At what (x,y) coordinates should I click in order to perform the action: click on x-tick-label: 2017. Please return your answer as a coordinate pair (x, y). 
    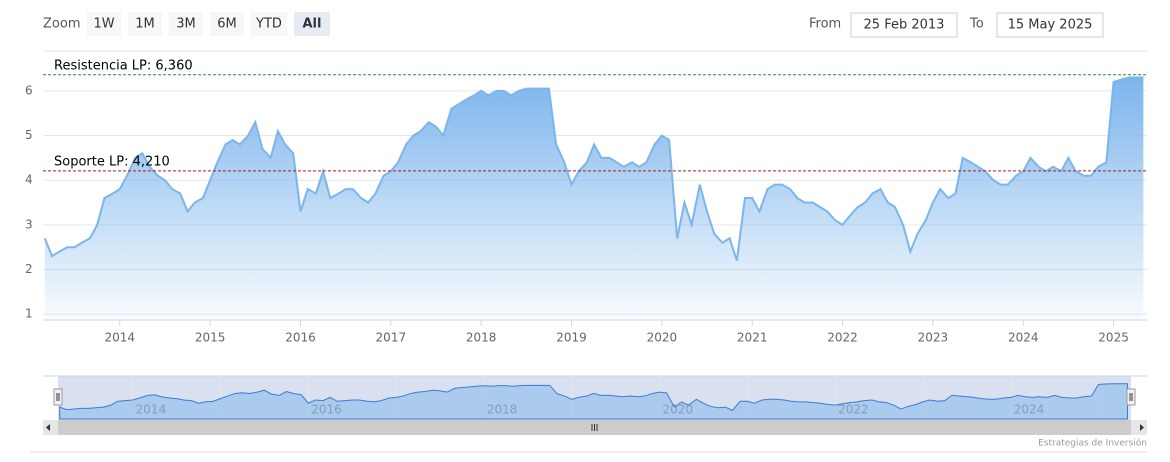
    Looking at the image, I should click on (391, 338).